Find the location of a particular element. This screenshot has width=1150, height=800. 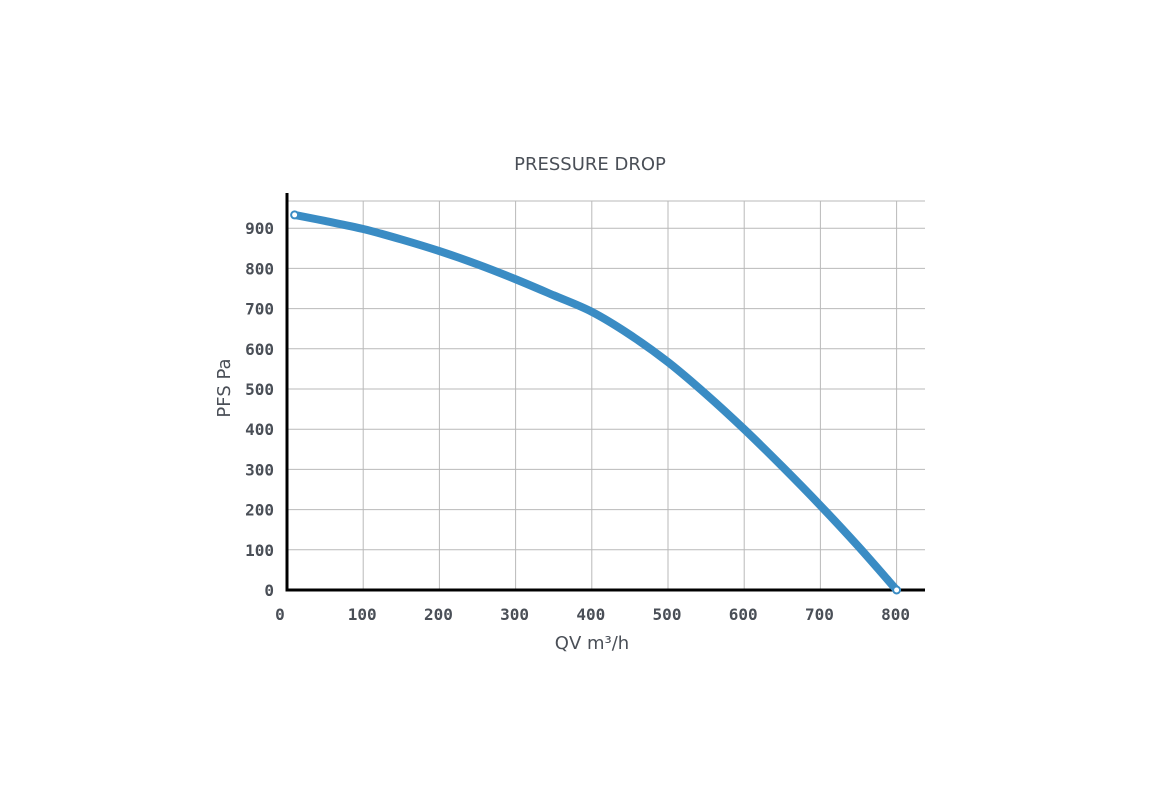

x-tick-label: 300 is located at coordinates (514, 614).